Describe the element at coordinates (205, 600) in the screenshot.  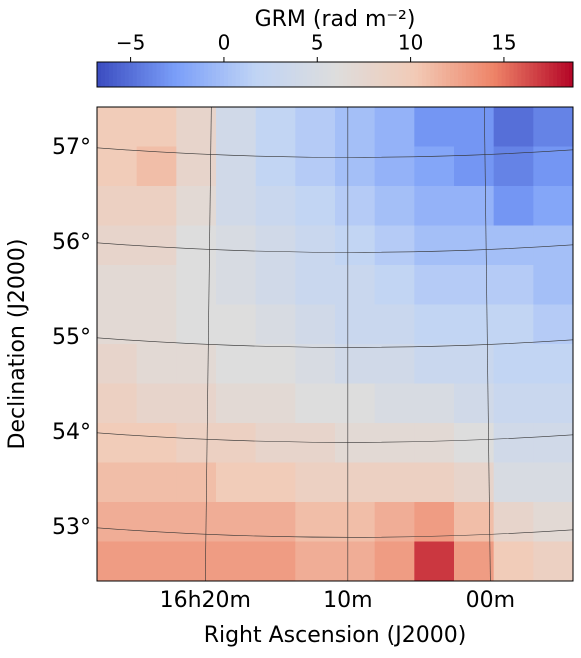
I see `x-tick-label: 16h20m` at that location.